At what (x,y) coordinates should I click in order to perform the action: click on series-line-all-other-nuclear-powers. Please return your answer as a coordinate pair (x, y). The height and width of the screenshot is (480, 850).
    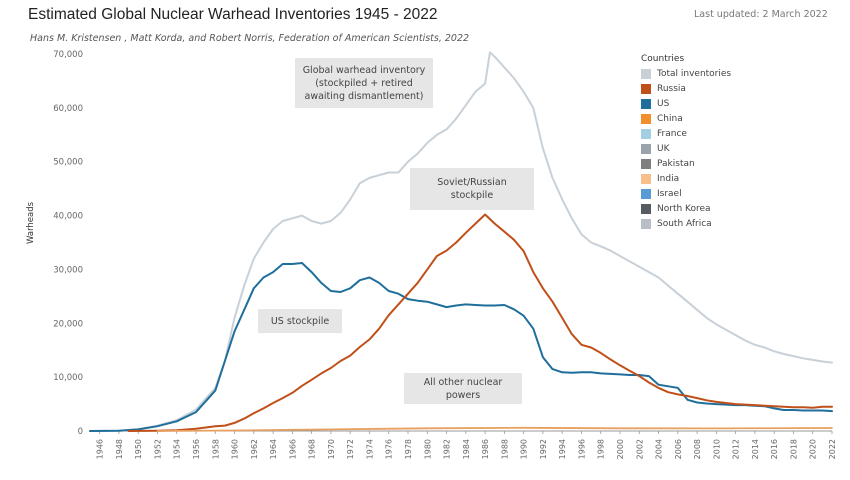
    Looking at the image, I should click on (494, 429).